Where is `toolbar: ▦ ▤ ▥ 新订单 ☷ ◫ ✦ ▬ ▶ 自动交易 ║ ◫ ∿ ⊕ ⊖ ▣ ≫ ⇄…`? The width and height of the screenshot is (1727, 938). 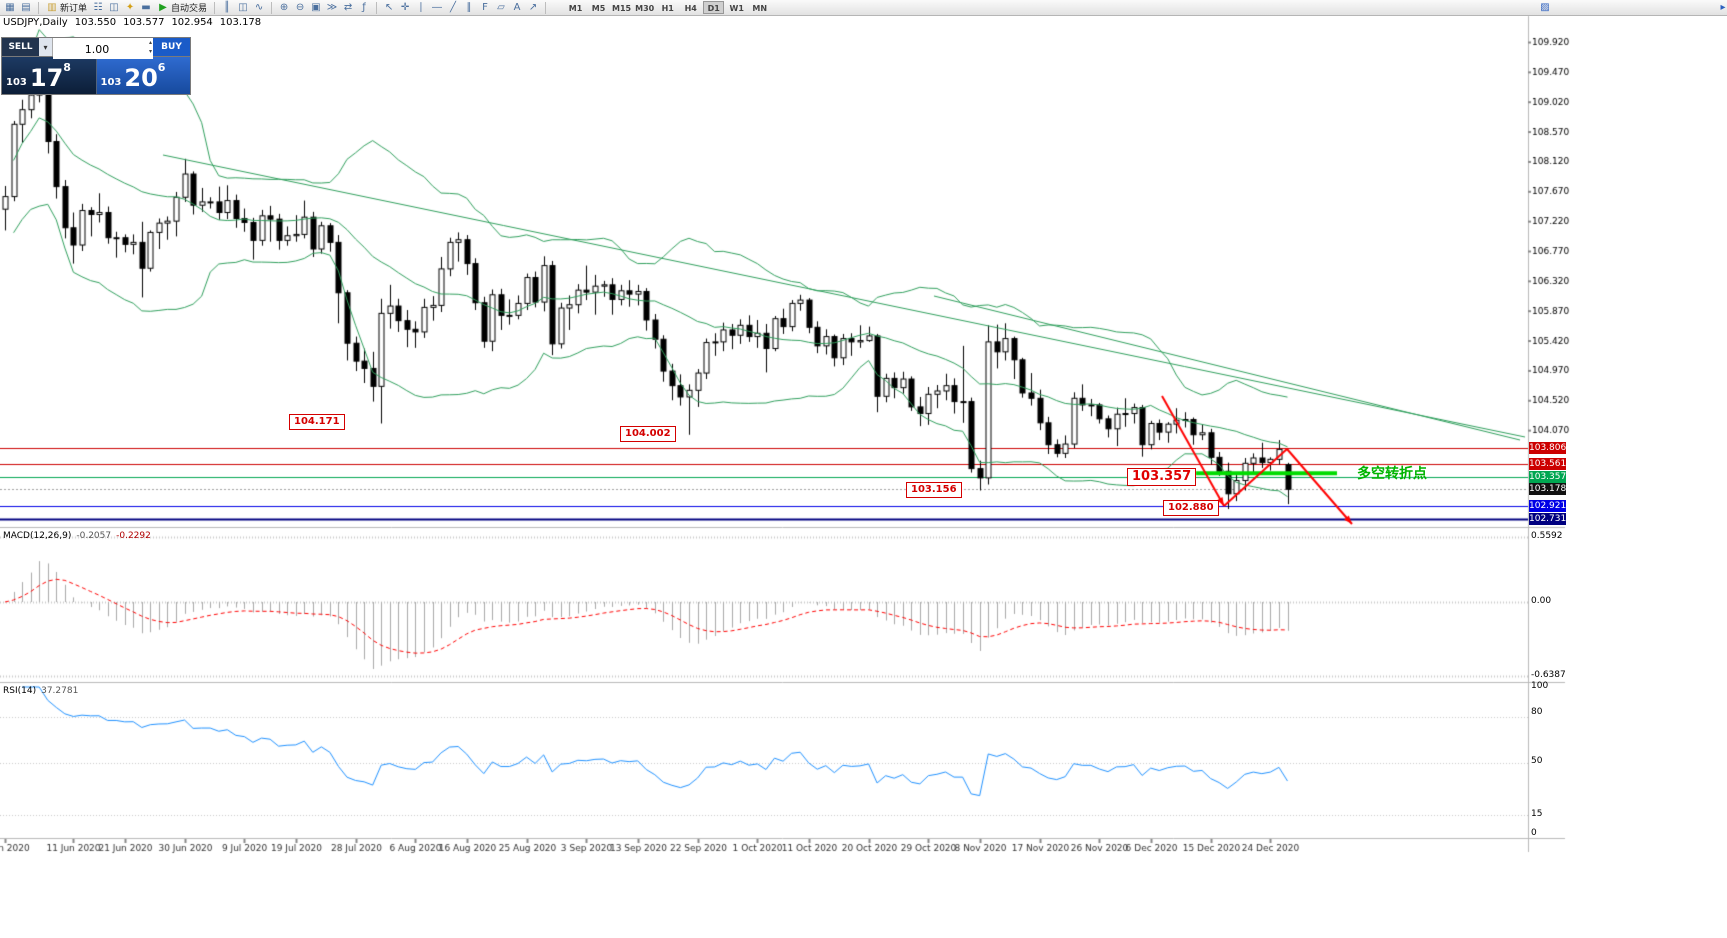
toolbar: ▦ ▤ ▥ 新订单 ☷ ◫ ✦ ▬ ▶ 自动交易 ║ ◫ ∿ ⊕ ⊖ ▣ ≫ ⇄… is located at coordinates (863, 8).